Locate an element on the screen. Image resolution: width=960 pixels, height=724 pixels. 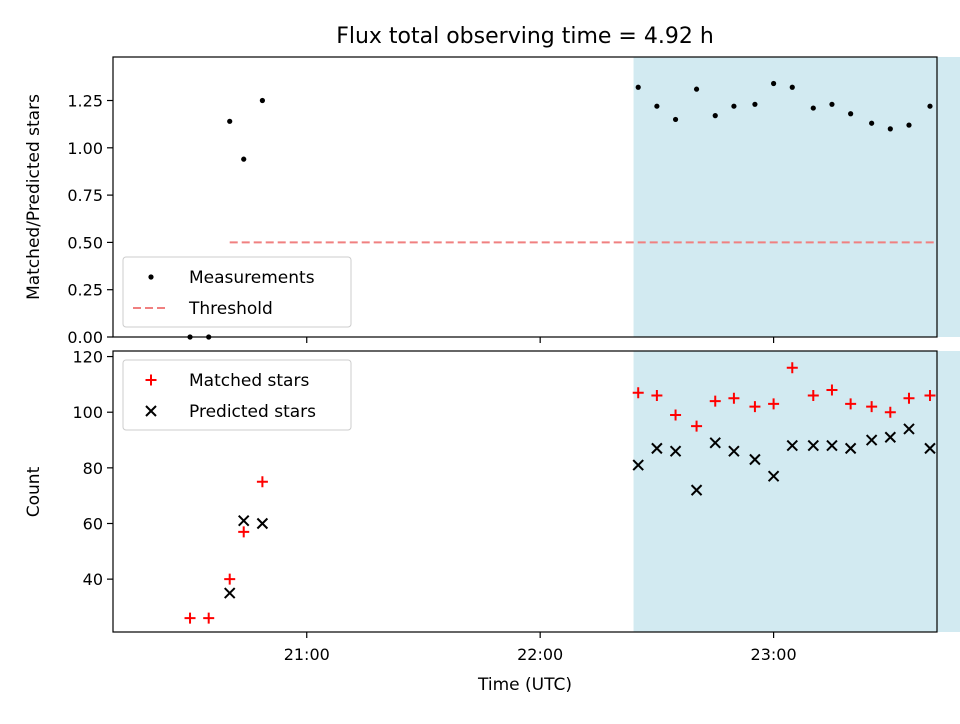
top-panel-ytick-label: 0.00 is located at coordinates (85, 337).